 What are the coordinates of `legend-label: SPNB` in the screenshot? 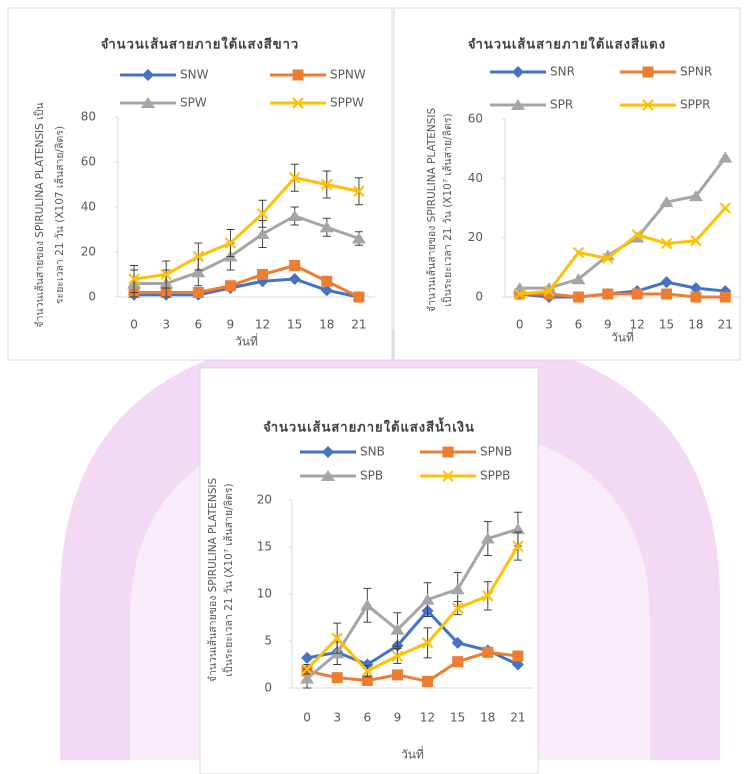 It's located at (496, 452).